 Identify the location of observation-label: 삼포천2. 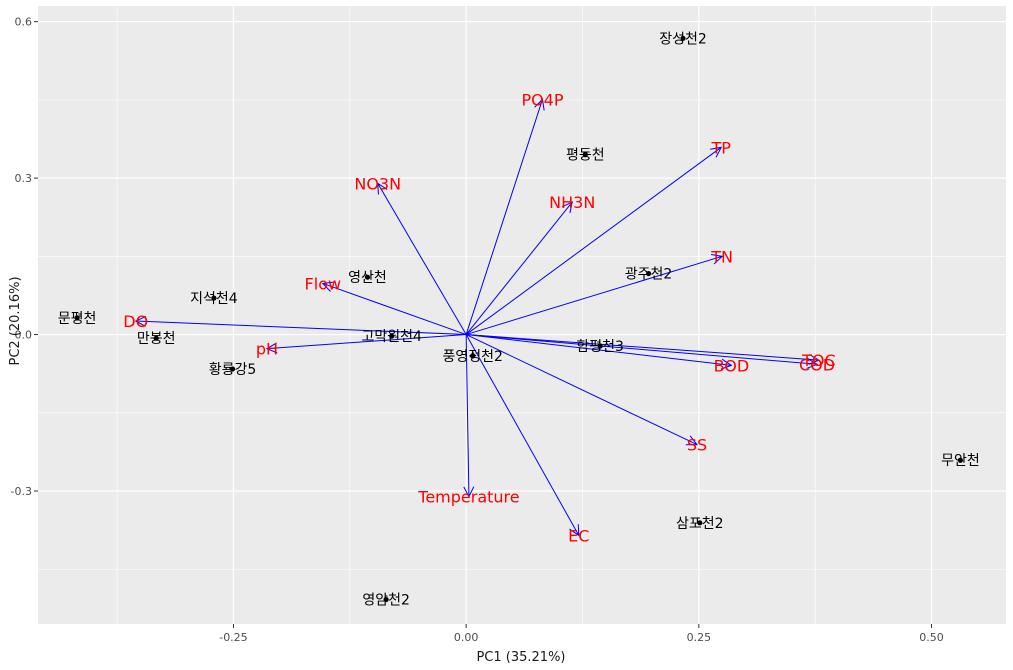
(700, 524).